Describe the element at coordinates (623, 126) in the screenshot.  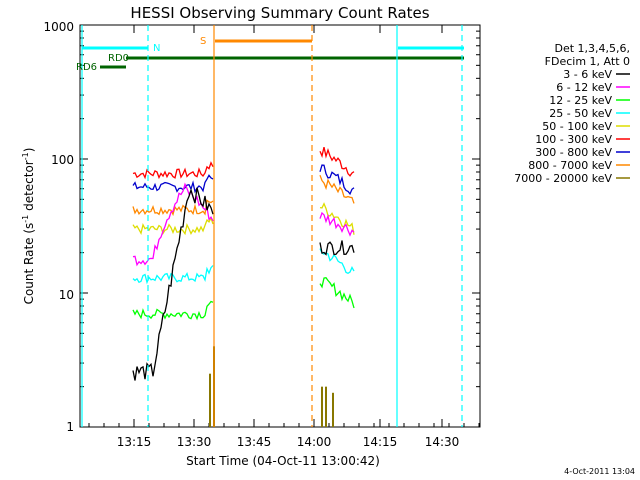
I see `legend-swatches` at that location.